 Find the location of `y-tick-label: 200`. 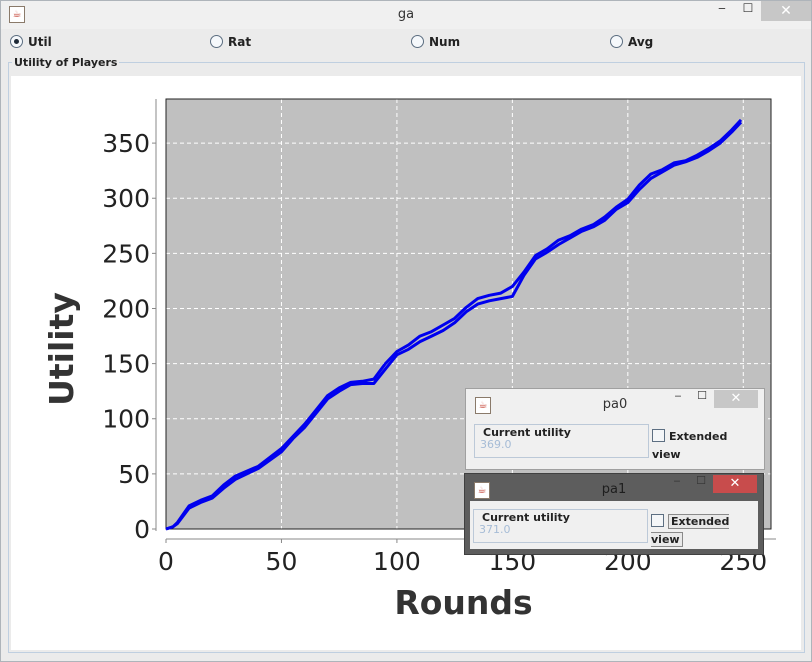

y-tick-label: 200 is located at coordinates (126, 308).